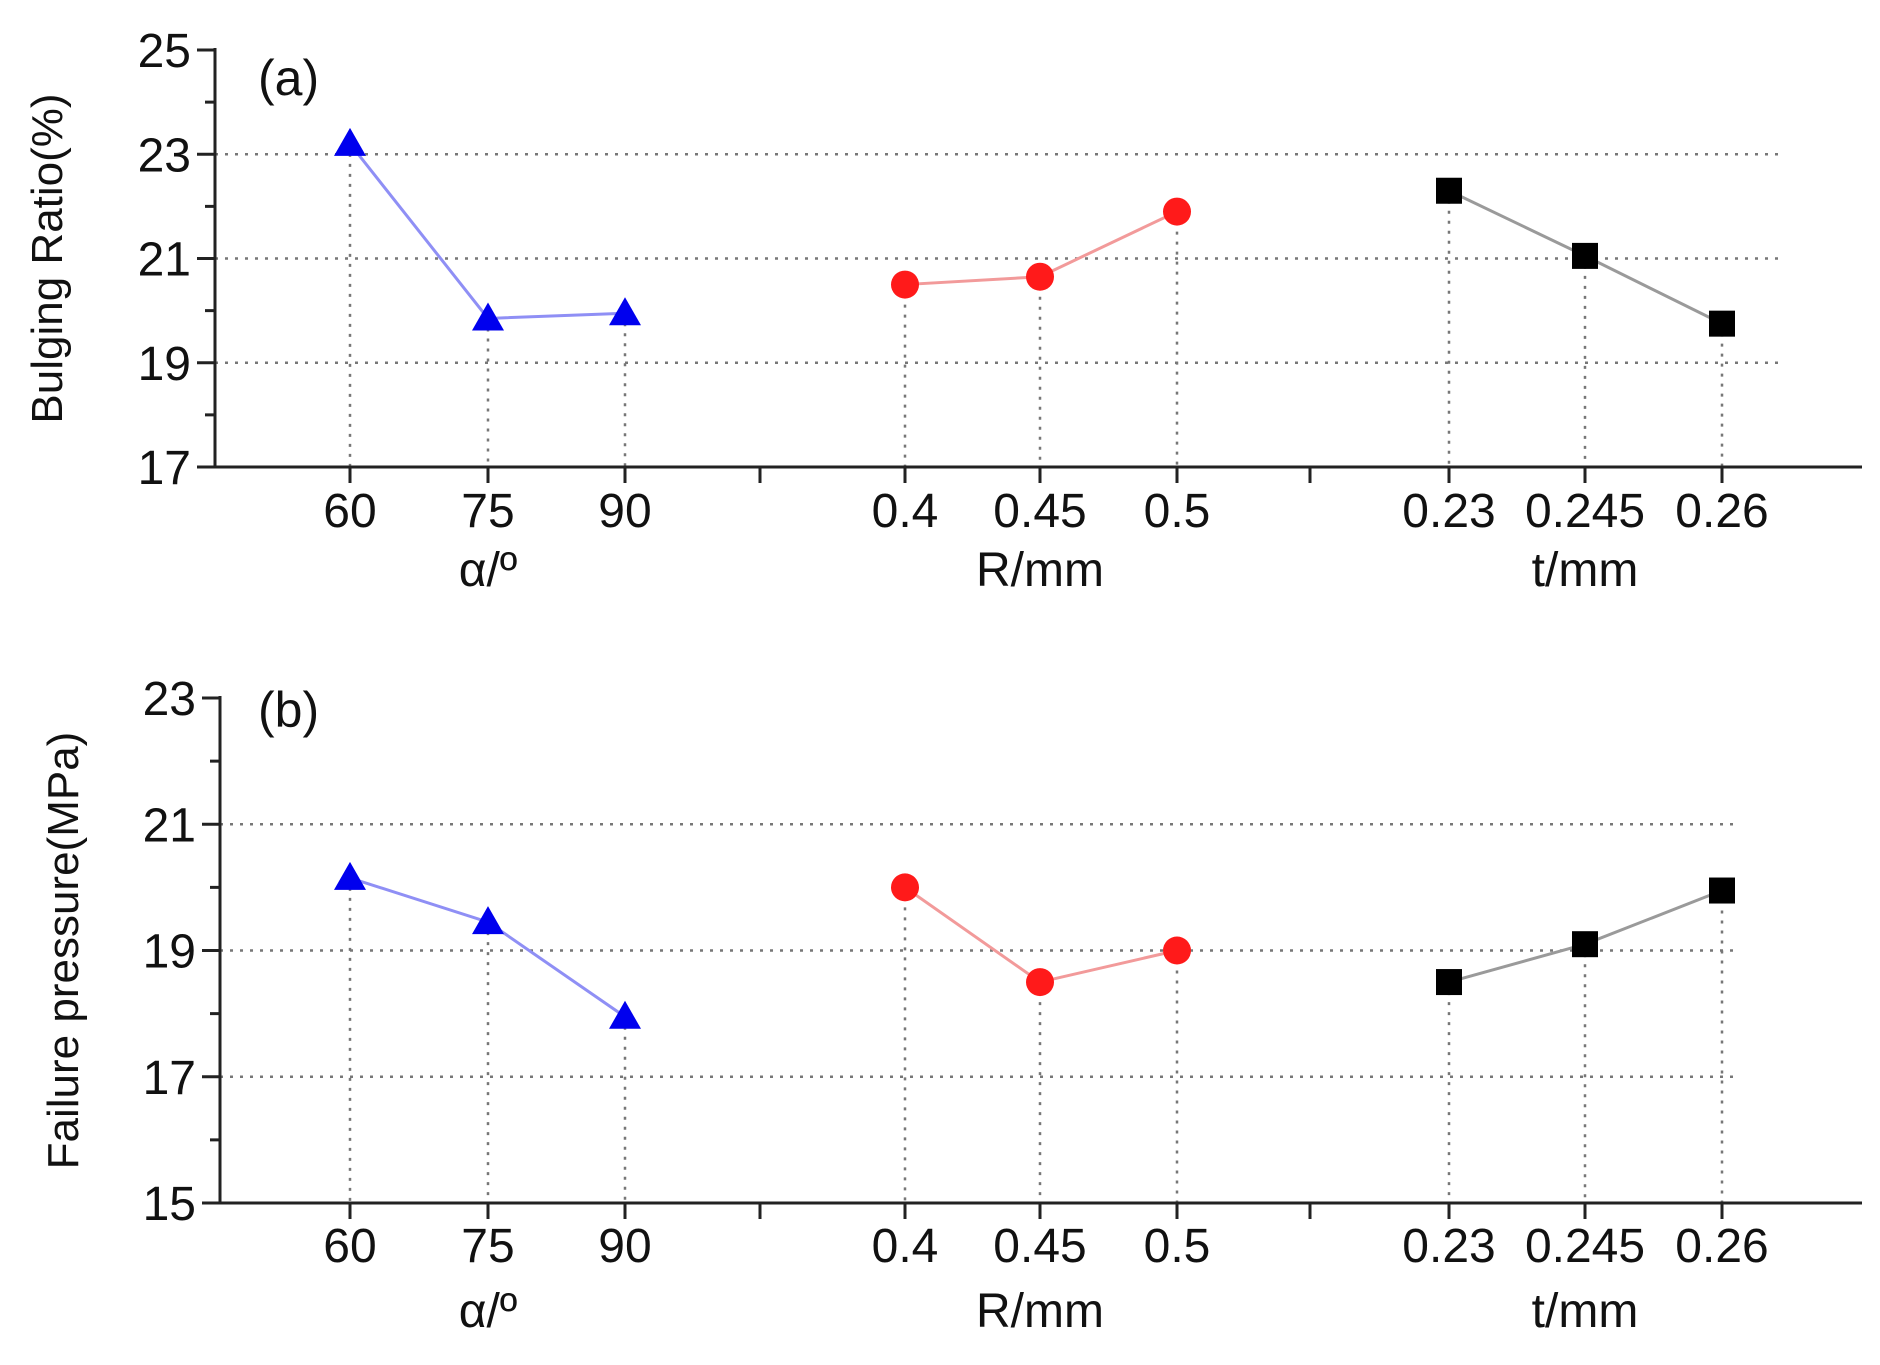 This screenshot has width=1880, height=1365. What do you see at coordinates (288, 710) in the screenshot?
I see `panel-label: (b)` at bounding box center [288, 710].